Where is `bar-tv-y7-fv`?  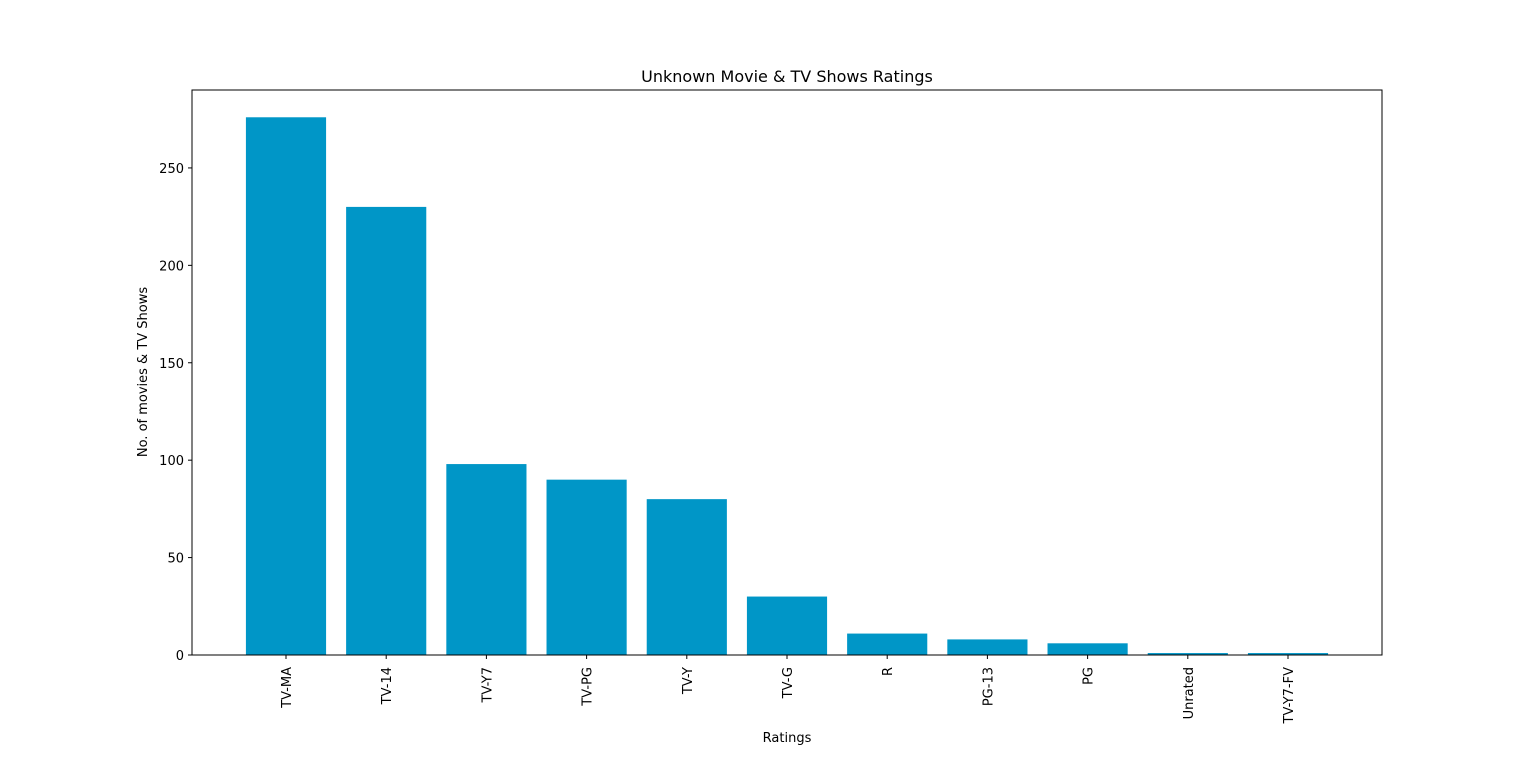
bar-tv-y7-fv is located at coordinates (1288, 654).